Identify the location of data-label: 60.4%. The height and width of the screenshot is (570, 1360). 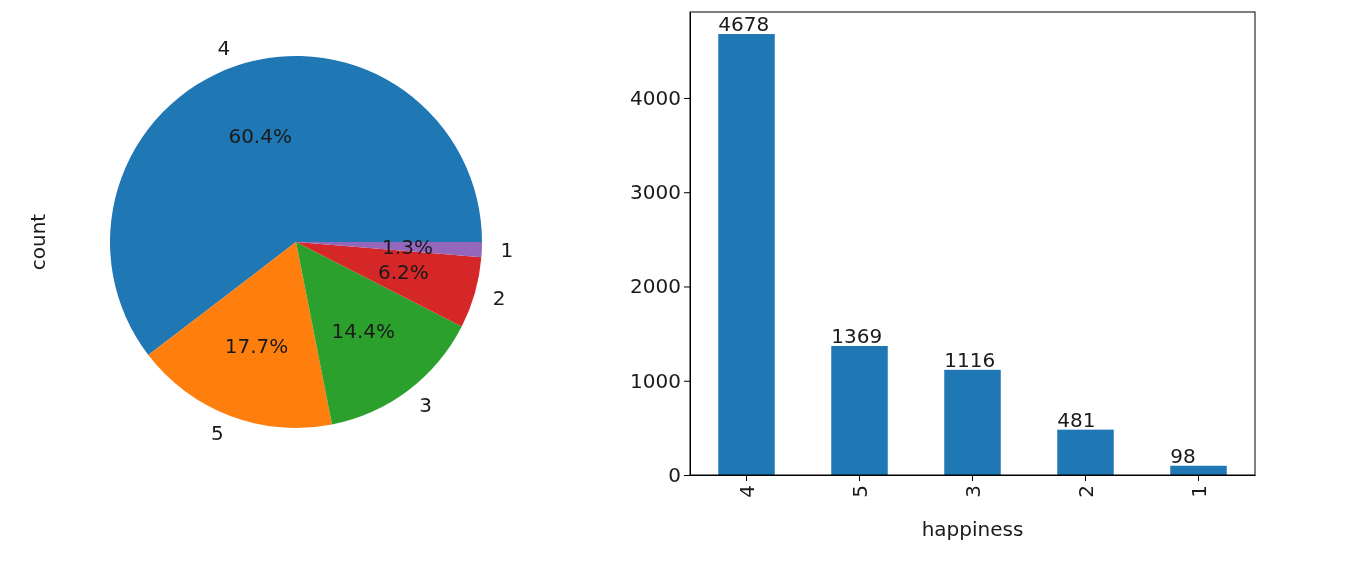
(260, 136).